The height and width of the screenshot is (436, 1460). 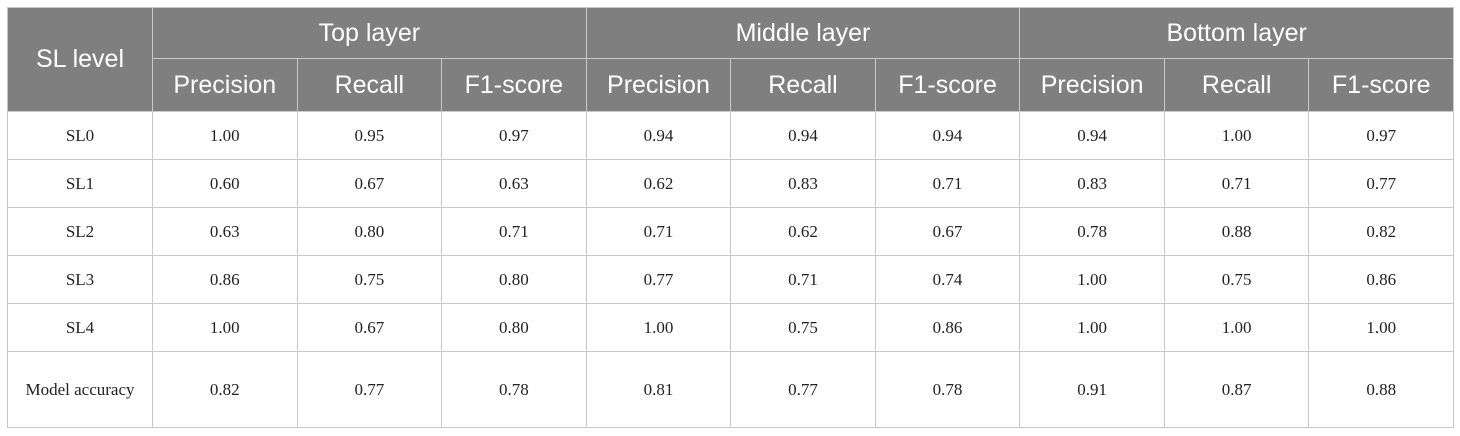 I want to click on table-cell: 0.87, so click(x=1236, y=389).